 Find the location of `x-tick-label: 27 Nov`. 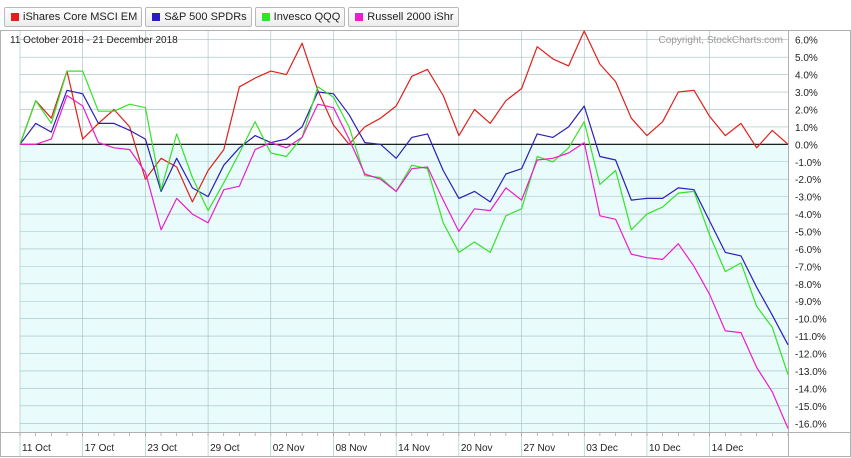

x-tick-label: 27 Nov is located at coordinates (540, 448).